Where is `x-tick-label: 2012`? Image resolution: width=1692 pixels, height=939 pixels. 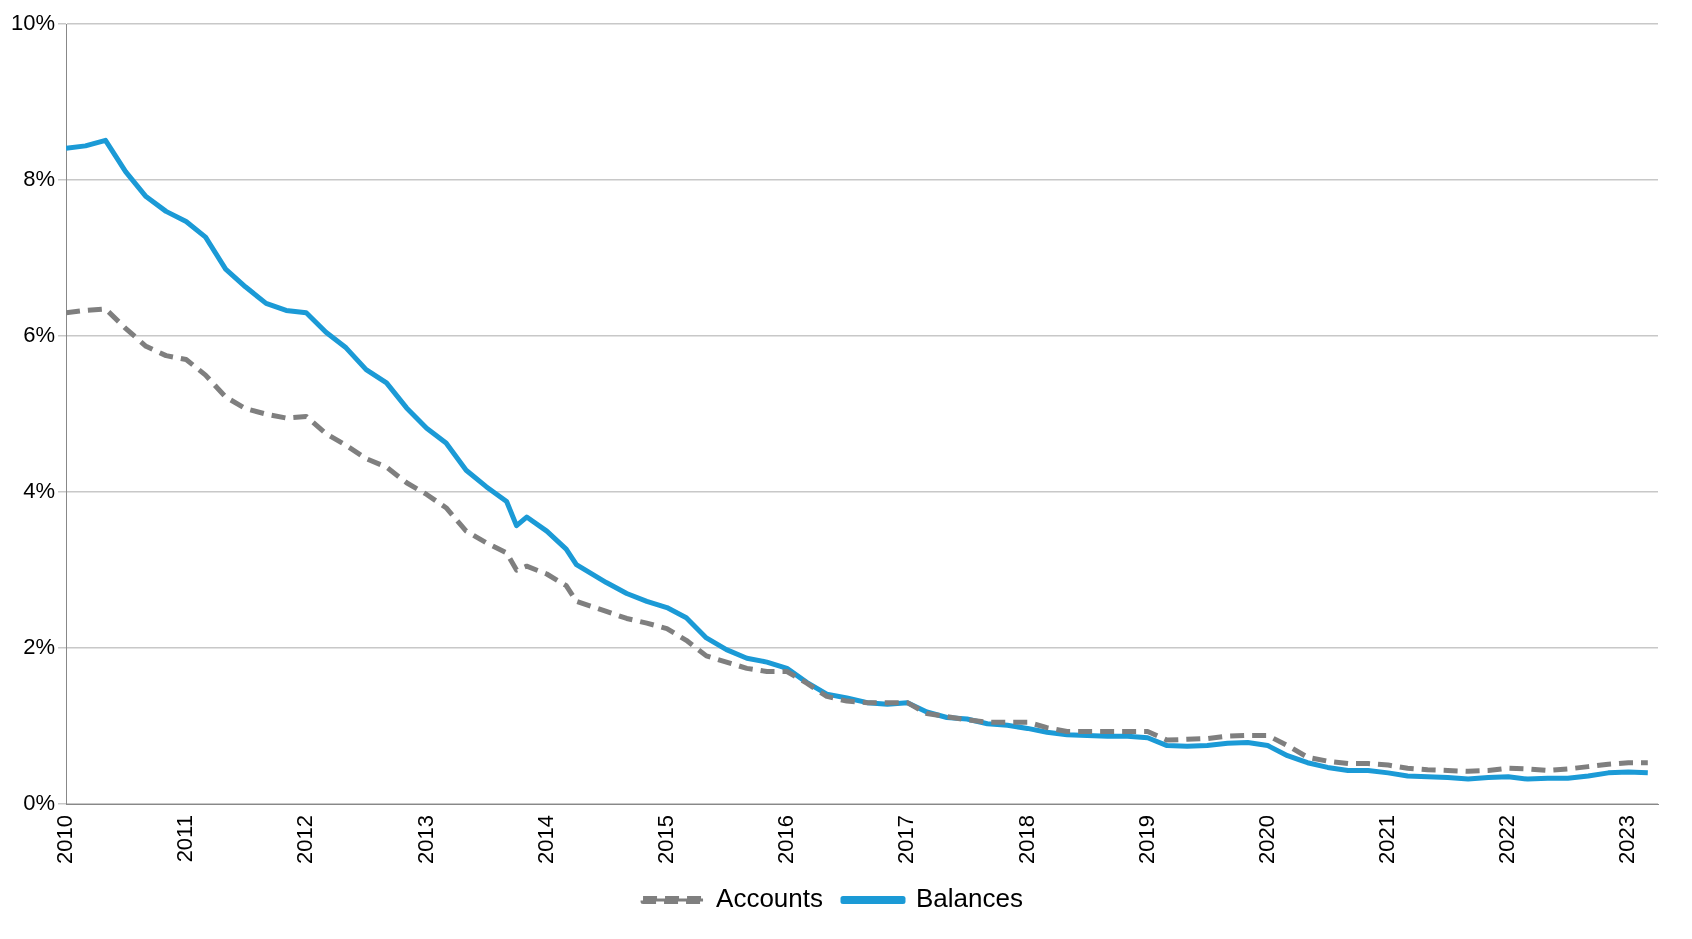
x-tick-label: 2012 is located at coordinates (305, 840).